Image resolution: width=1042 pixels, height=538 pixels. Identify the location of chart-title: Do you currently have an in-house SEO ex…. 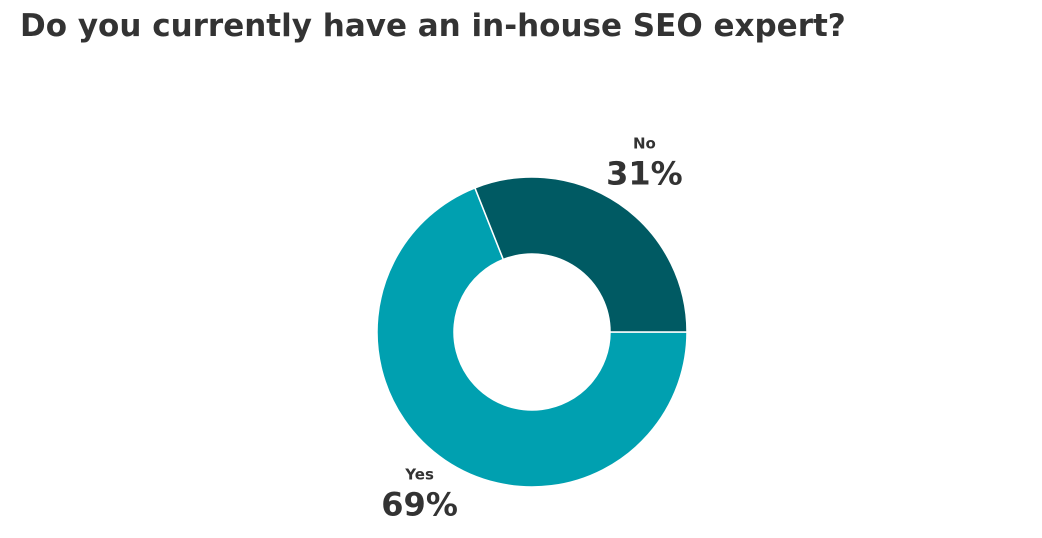
(433, 26).